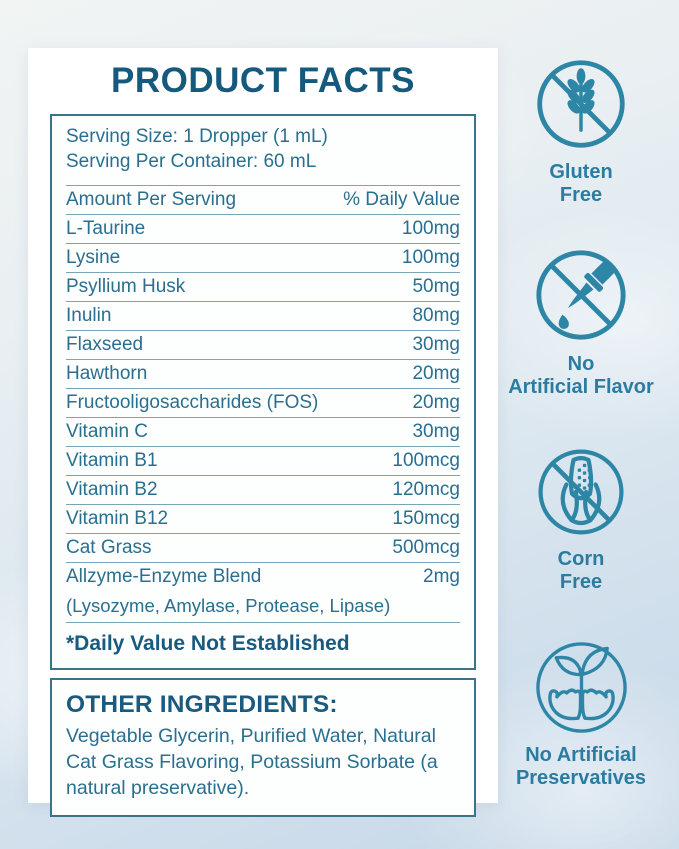 The height and width of the screenshot is (849, 679). What do you see at coordinates (426, 518) in the screenshot?
I see `ingredient-amount: 150mcg` at bounding box center [426, 518].